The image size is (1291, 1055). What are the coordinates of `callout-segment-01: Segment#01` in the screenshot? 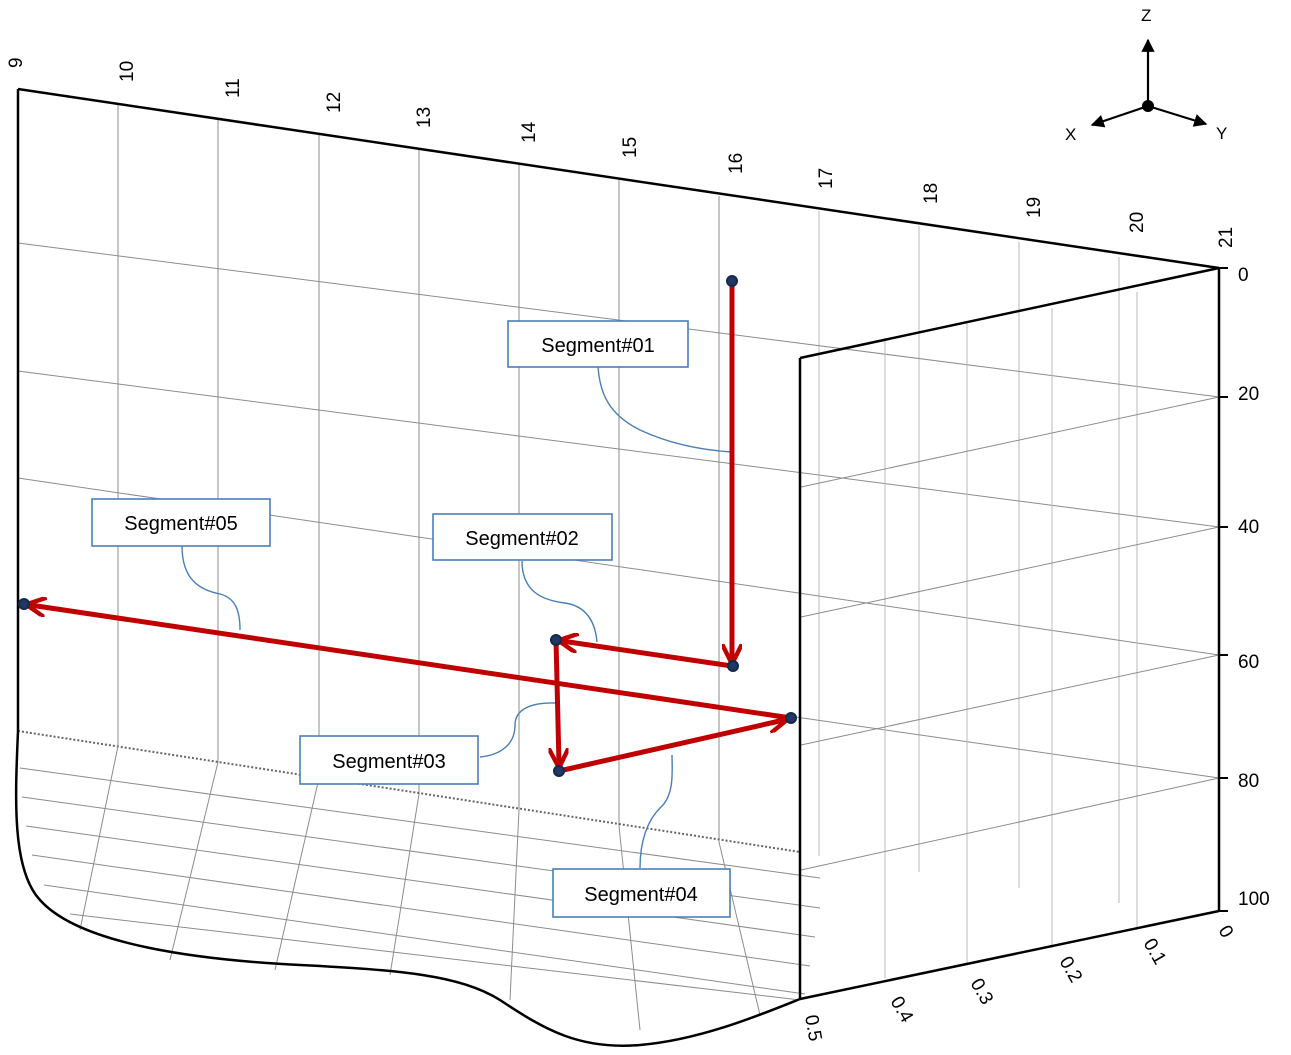 It's located at (598, 344).